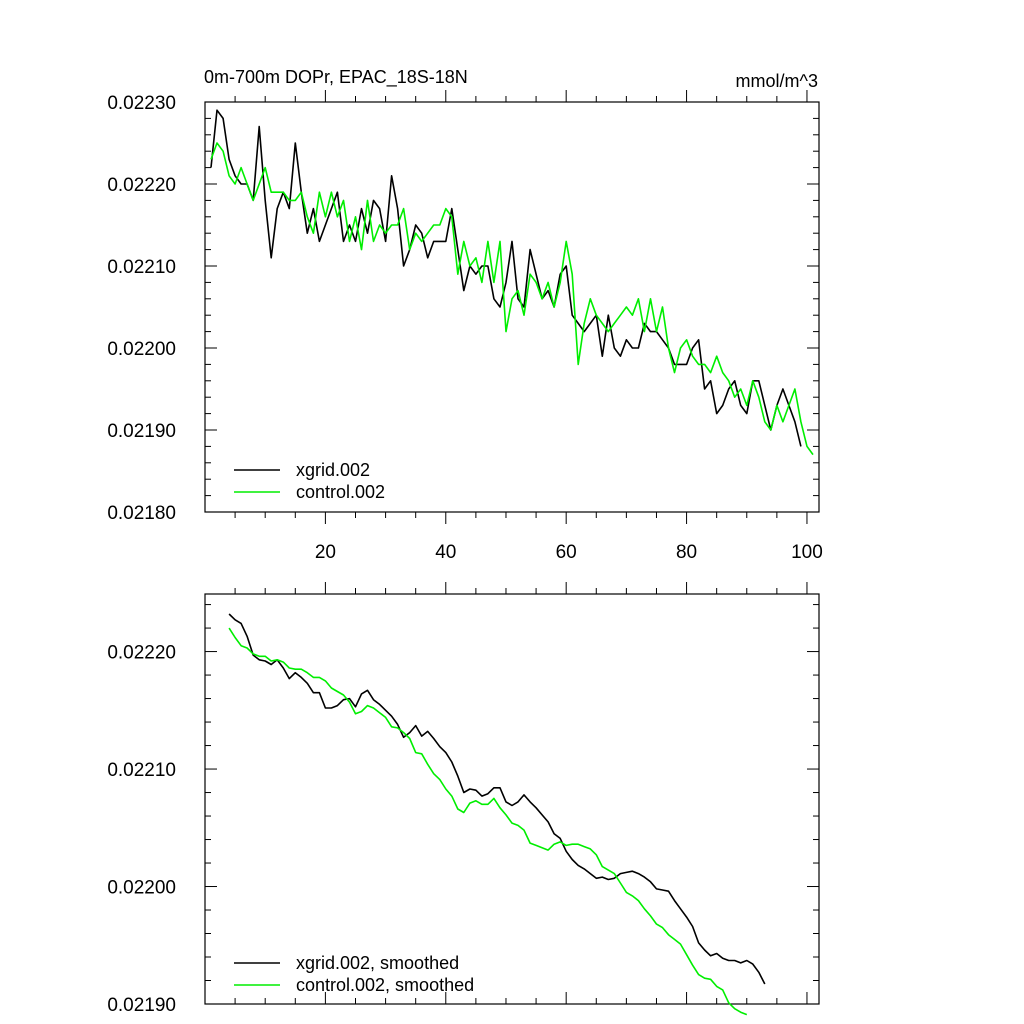  What do you see at coordinates (340, 492) in the screenshot?
I see `legend-label: control.002` at bounding box center [340, 492].